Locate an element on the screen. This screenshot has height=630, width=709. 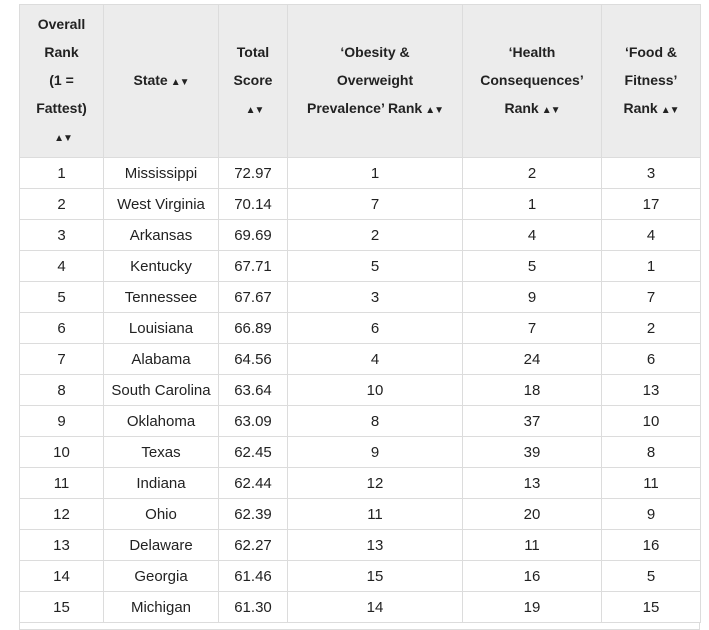
cell-total-score: 63.64 is located at coordinates (253, 390).